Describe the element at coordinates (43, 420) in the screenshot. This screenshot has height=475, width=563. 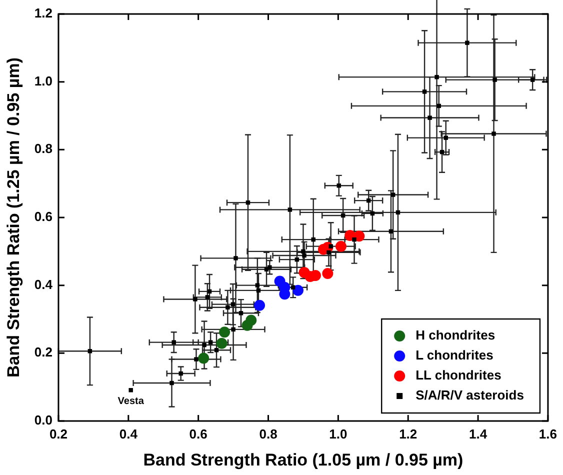
I see `y-tick-label: 0.0` at that location.